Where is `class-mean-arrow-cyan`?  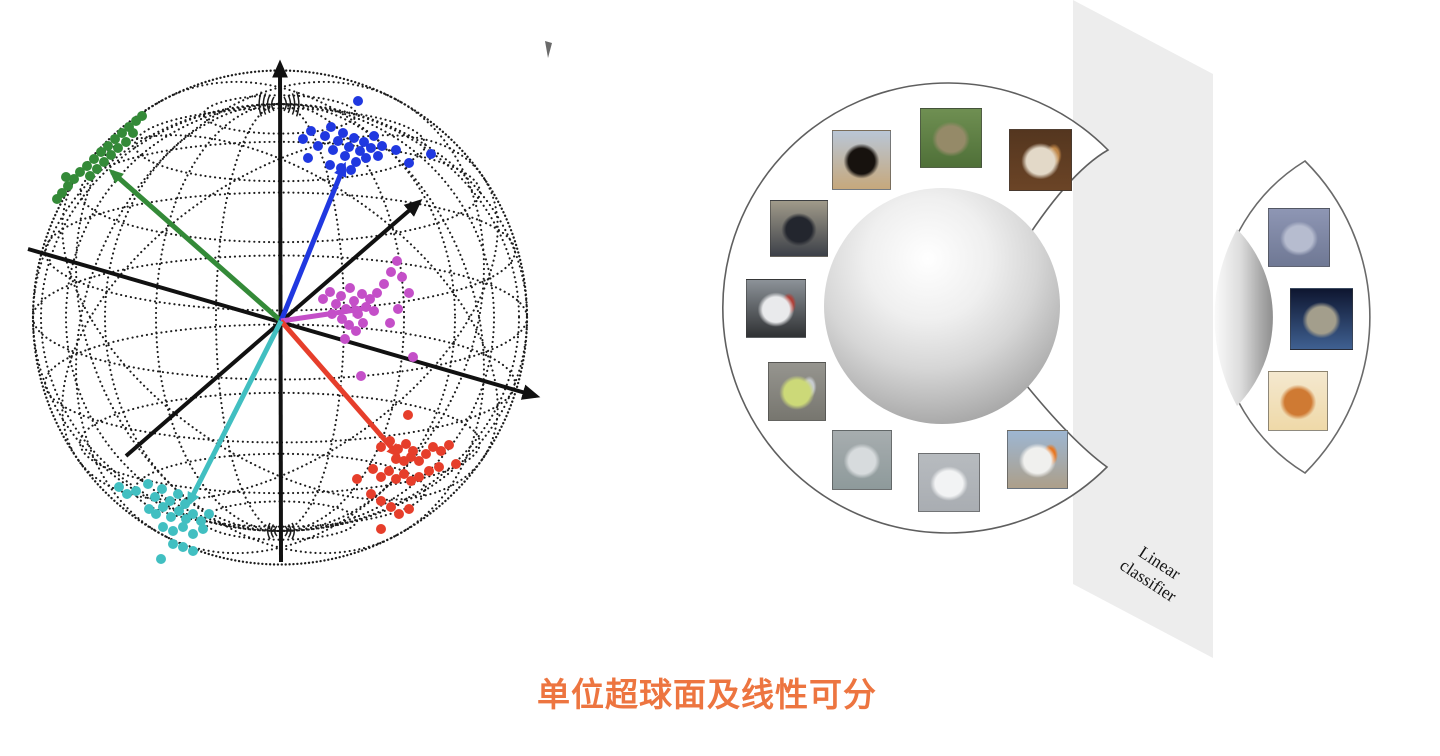 class-mean-arrow-cyan is located at coordinates (235, 413).